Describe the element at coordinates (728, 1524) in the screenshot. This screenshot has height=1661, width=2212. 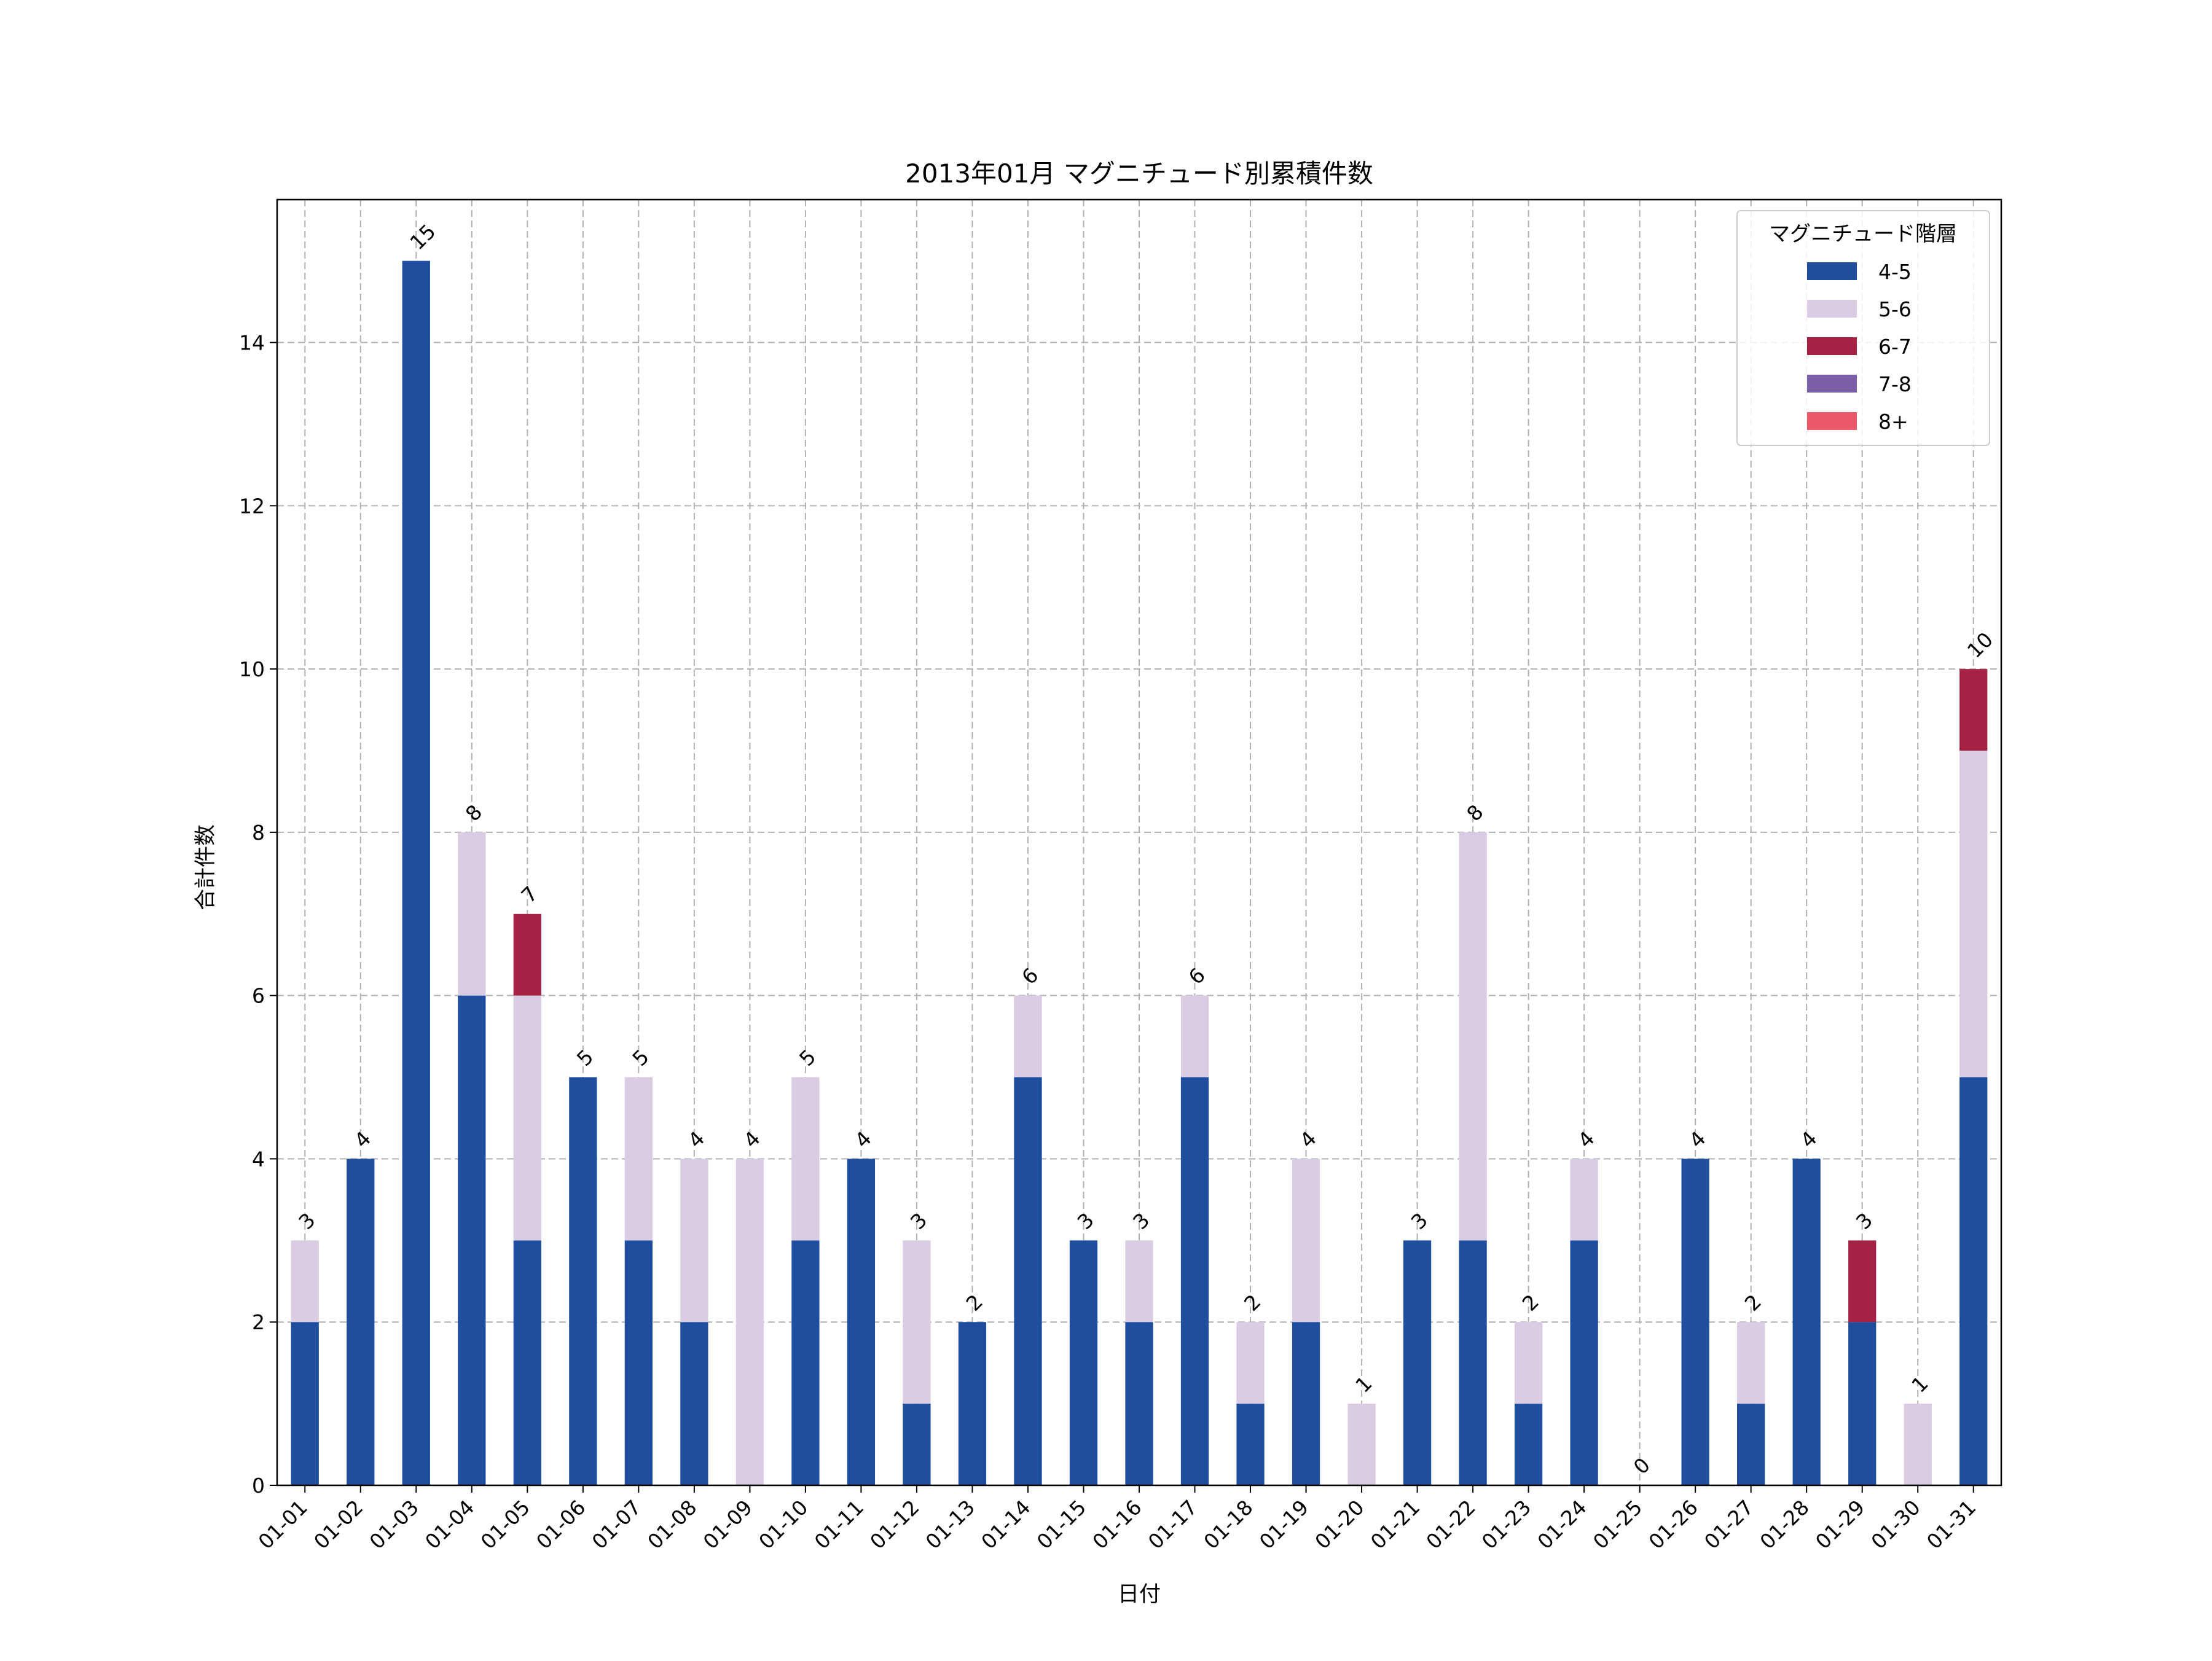
I see `x-tick-label: 01-09` at that location.